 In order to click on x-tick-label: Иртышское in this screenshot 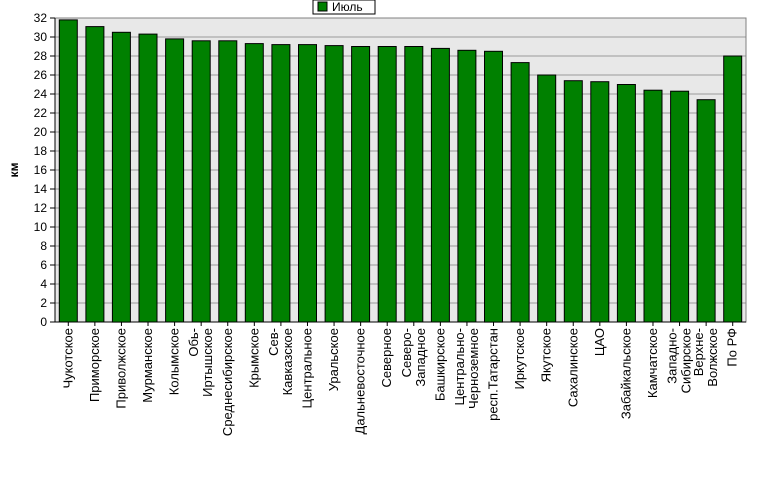, I will do `click(207, 362)`.